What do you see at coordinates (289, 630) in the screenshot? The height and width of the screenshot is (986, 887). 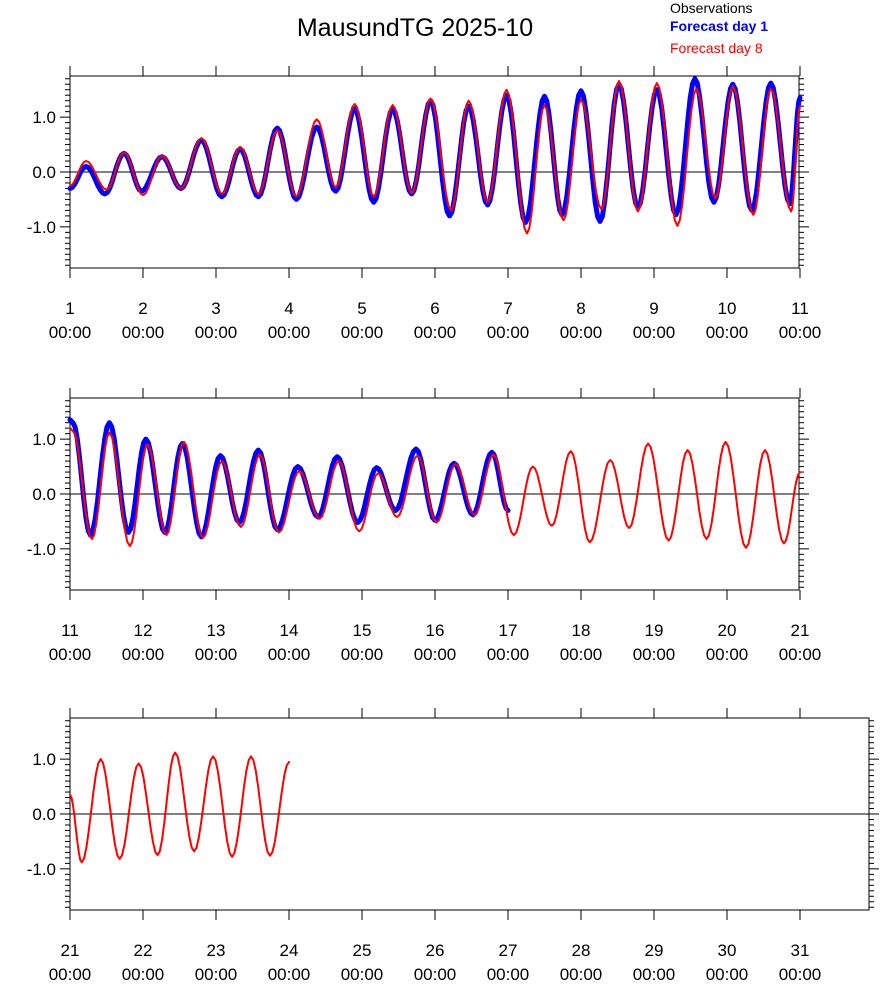 I see `x-tick-label-day: 14` at bounding box center [289, 630].